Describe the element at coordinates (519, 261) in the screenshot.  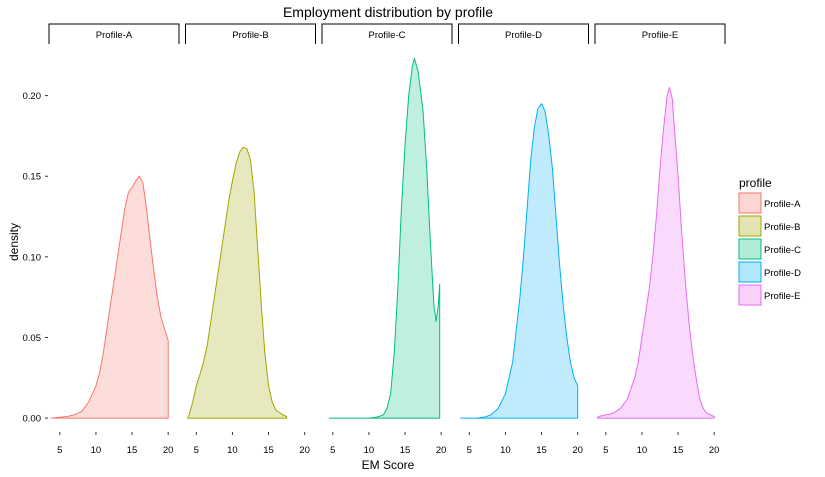
I see `density-area-profile-d` at that location.